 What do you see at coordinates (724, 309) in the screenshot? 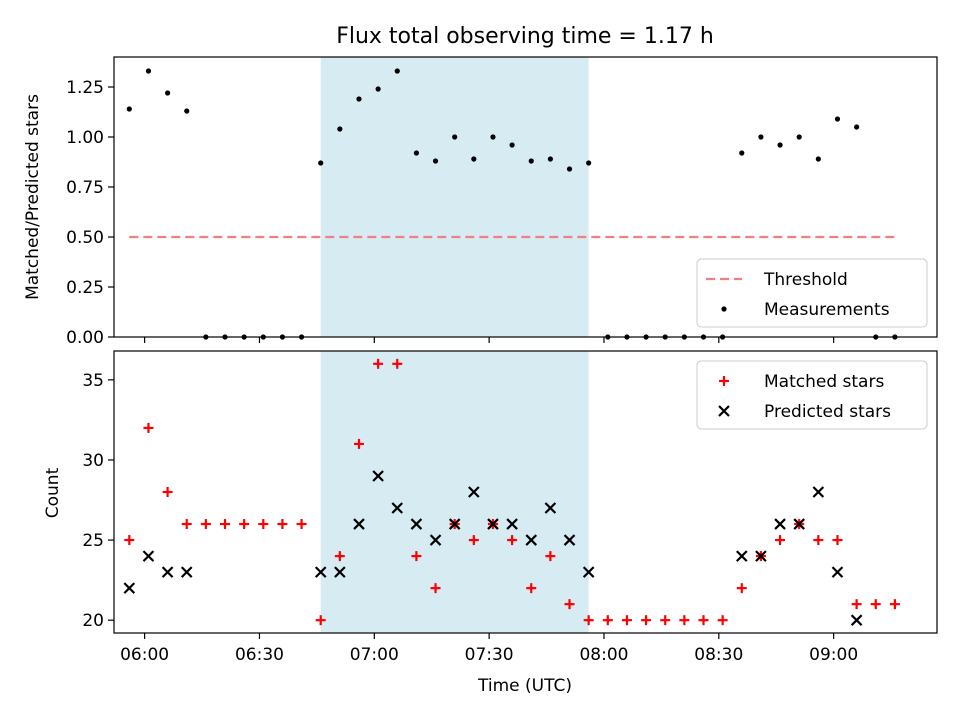
I see `legend-point-swatch` at bounding box center [724, 309].